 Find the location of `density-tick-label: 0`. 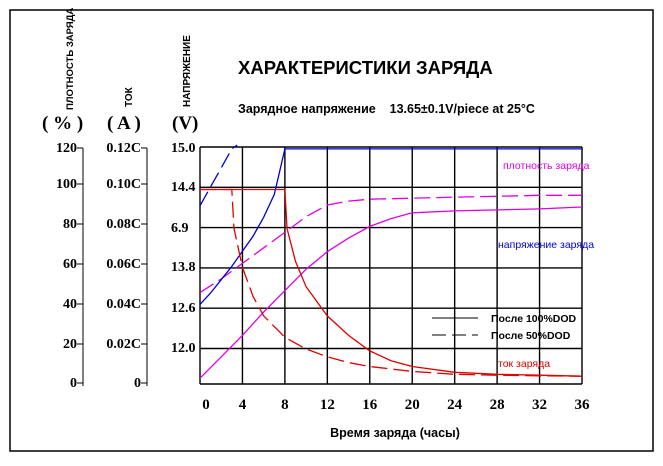

density-tick-label: 0 is located at coordinates (73, 383).